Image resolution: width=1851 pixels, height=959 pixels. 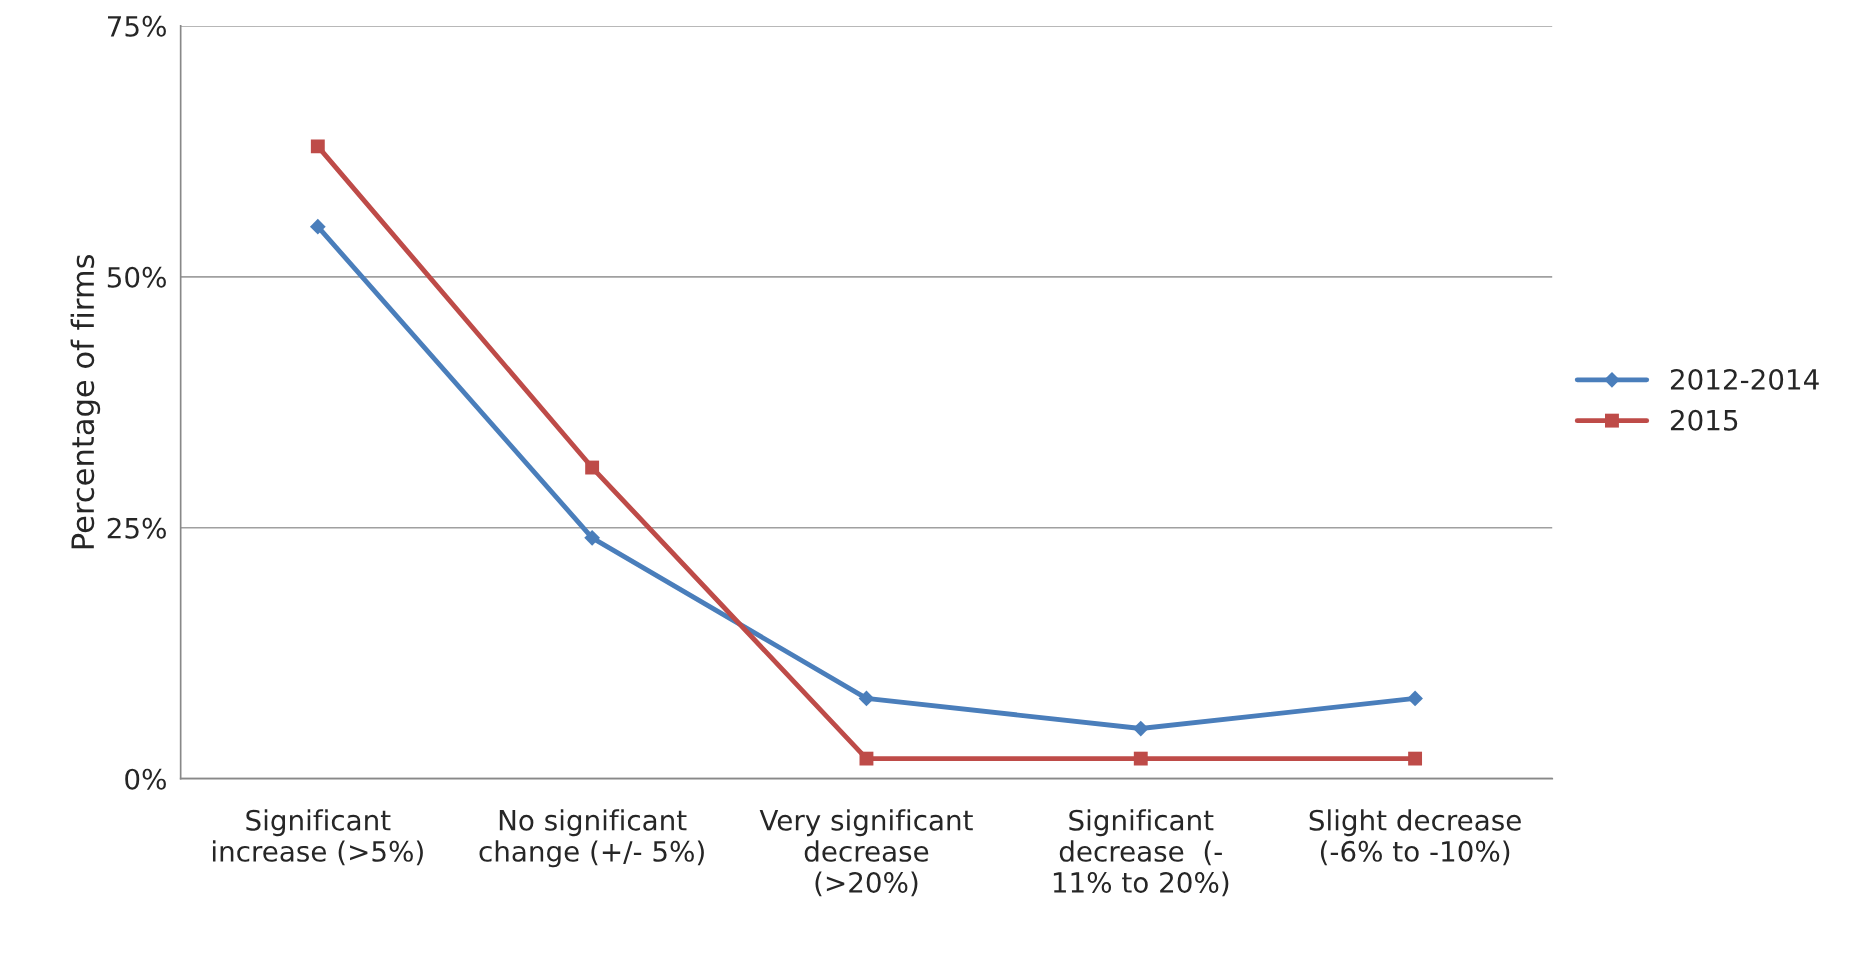 I want to click on x-tick-label: Significant decrease (- 11% to 20%), so click(x=1141, y=853).